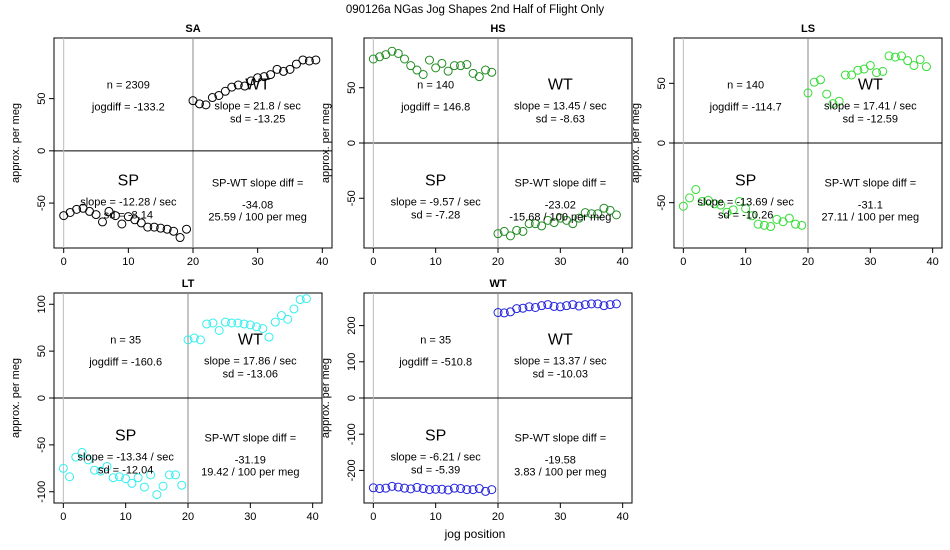 The width and height of the screenshot is (950, 550). I want to click on n-annotation: n = 35, so click(125, 341).